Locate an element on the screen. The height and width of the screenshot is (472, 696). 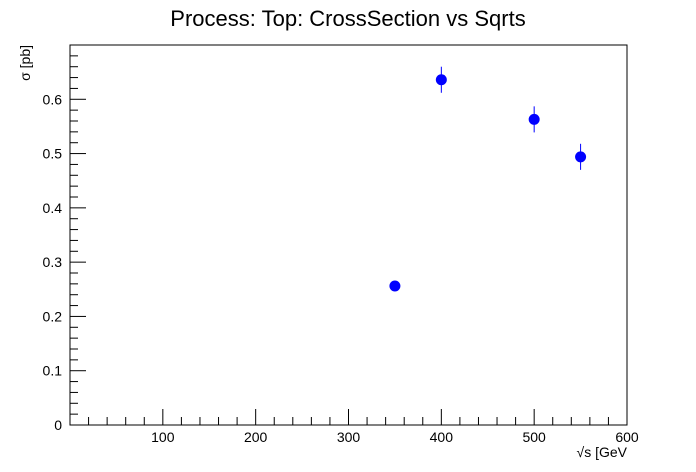
data-points is located at coordinates (488, 179).